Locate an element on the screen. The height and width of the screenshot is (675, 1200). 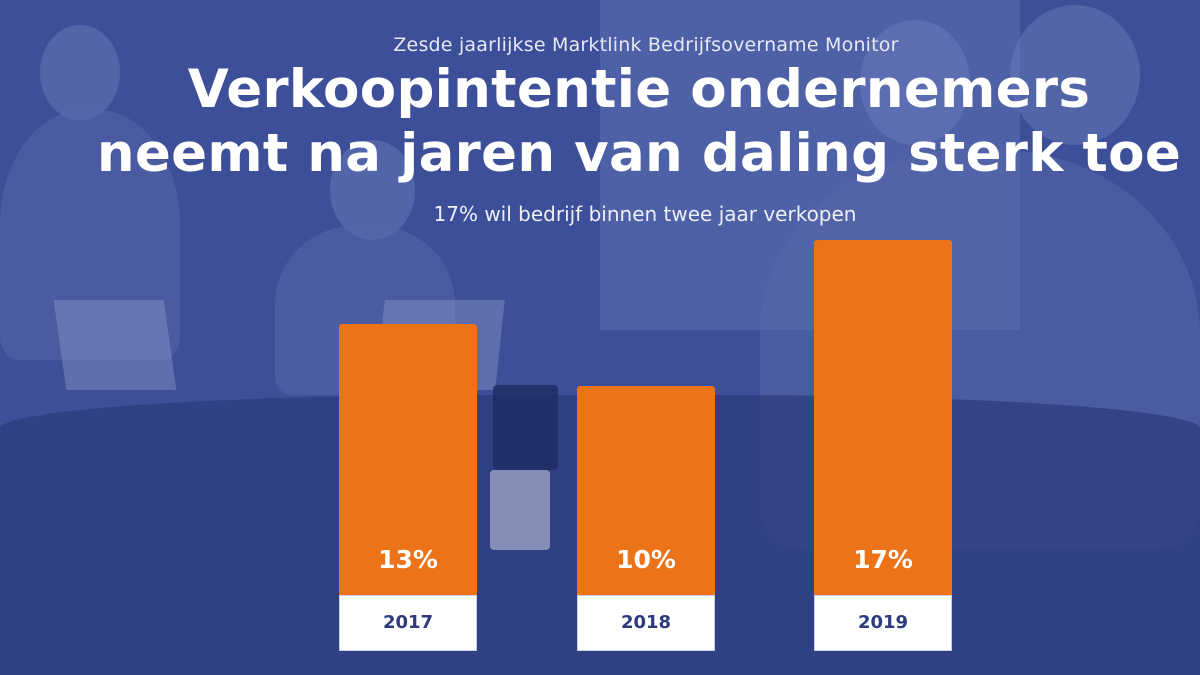
headline-line-2: neemt na jaren van daling sterk toe is located at coordinates (639, 153).